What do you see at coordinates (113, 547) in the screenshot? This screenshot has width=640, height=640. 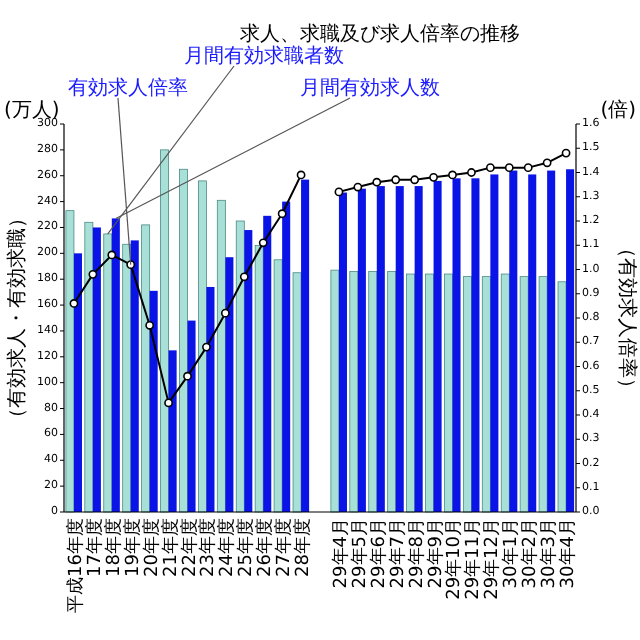 I see `x-tick-label: 18年度` at bounding box center [113, 547].